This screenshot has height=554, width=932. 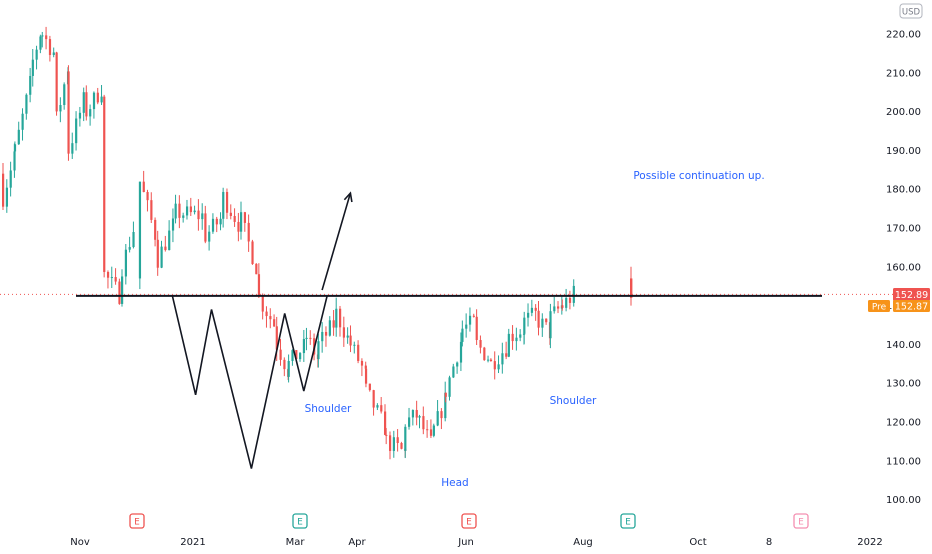 I want to click on premarket-label: Pre, so click(x=879, y=308).